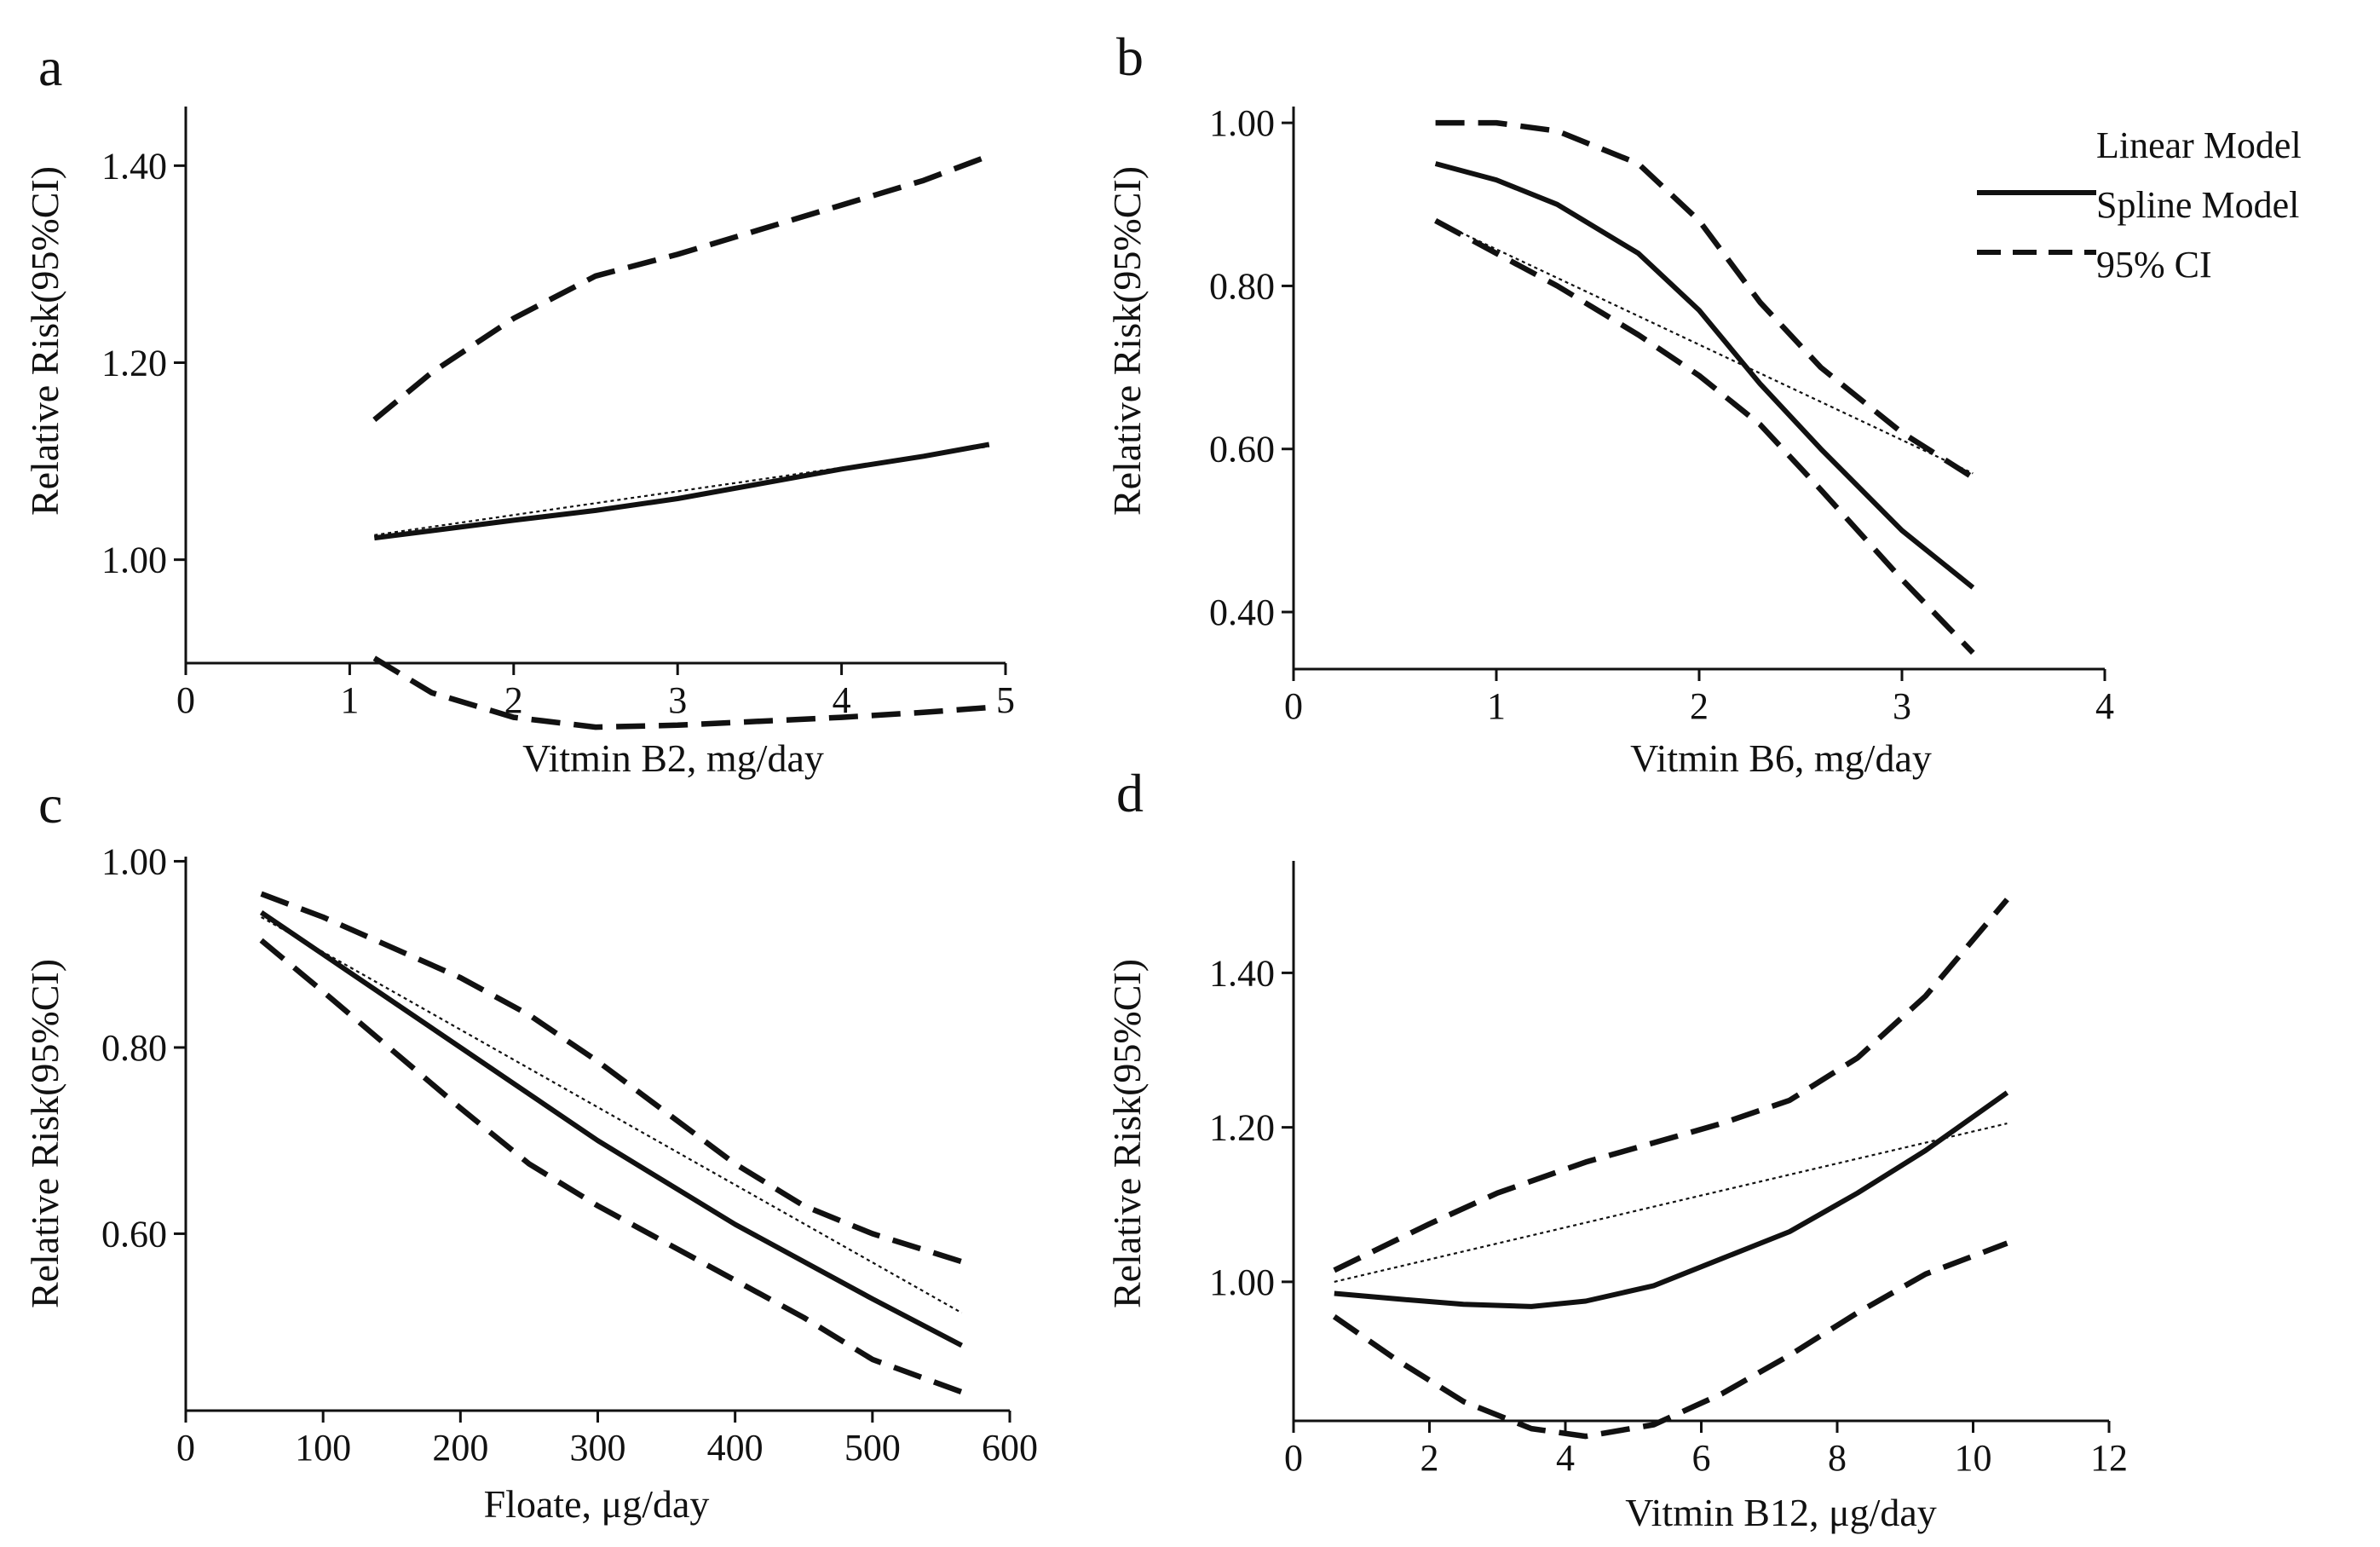  I want to click on panel-a-y-tick-label: 1.00, so click(134, 561).